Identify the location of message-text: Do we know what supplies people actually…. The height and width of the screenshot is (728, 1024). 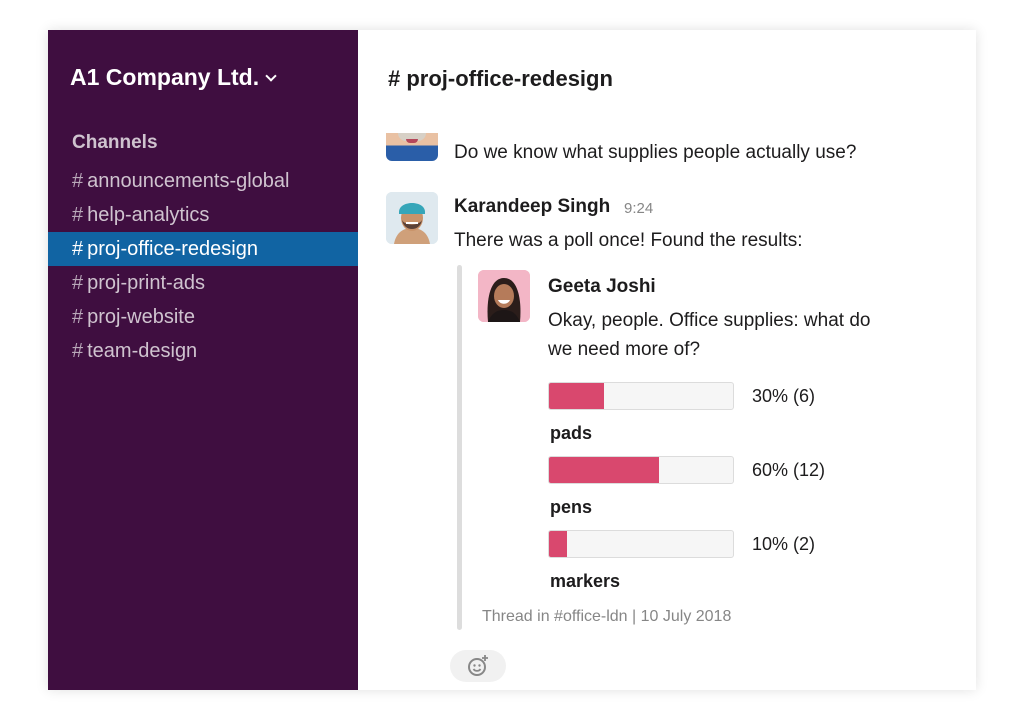
(655, 152).